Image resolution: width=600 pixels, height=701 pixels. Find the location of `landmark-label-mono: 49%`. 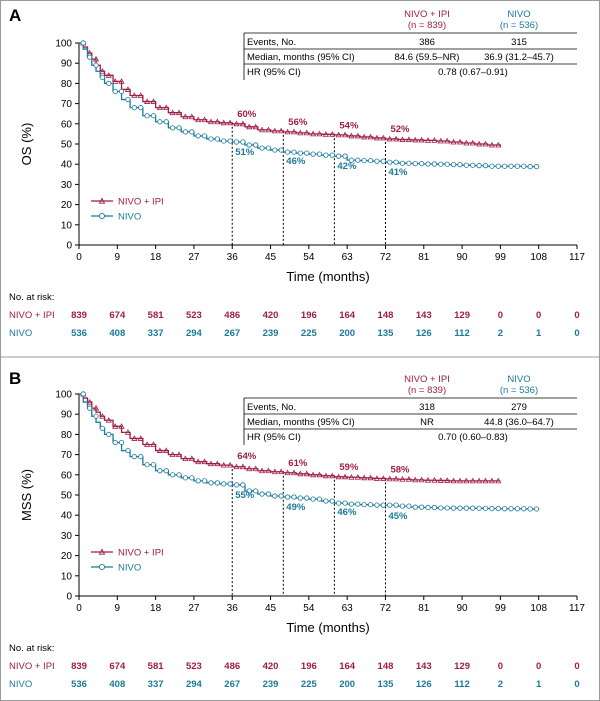

landmark-label-mono: 49% is located at coordinates (296, 507).